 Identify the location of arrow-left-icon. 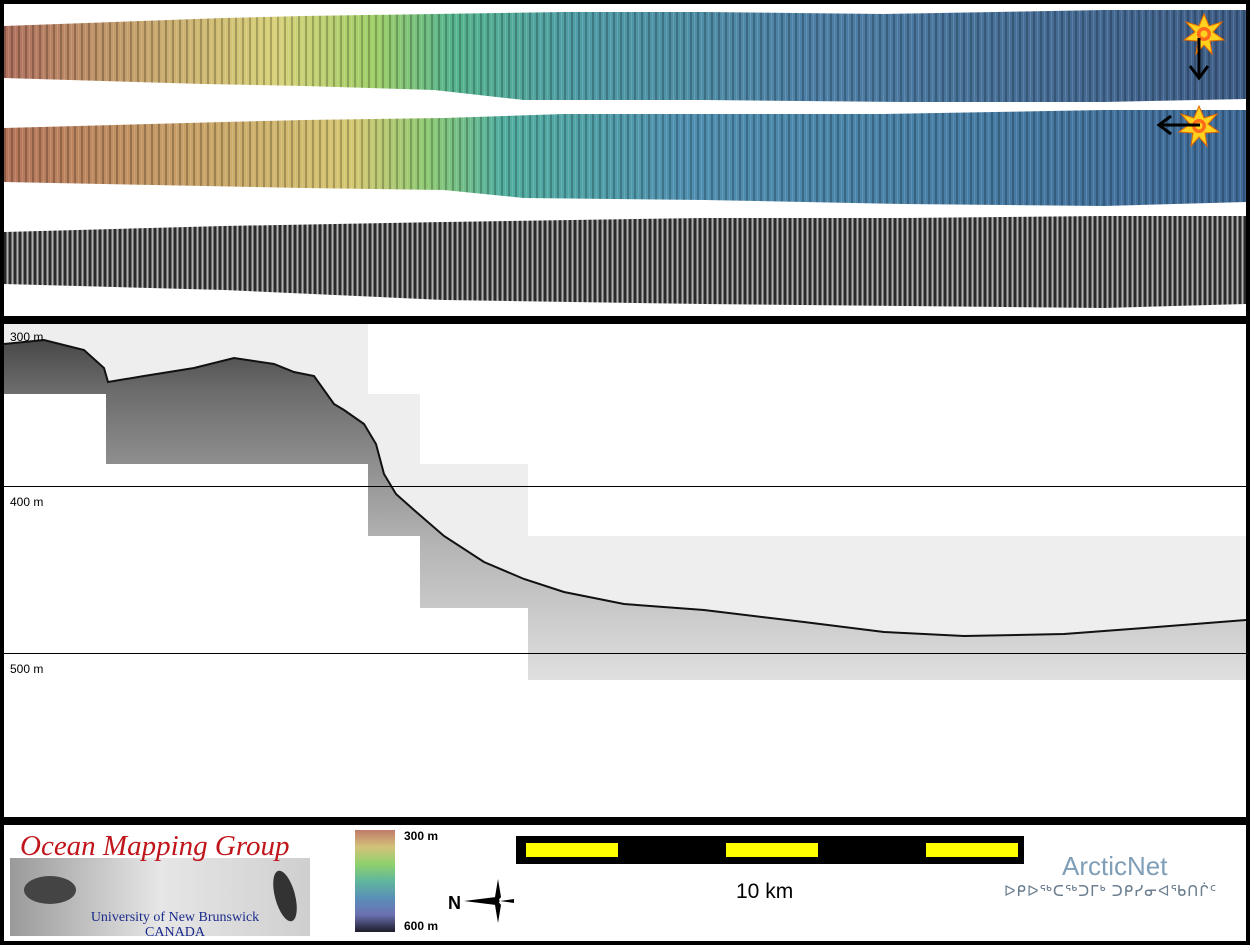
(1178, 125).